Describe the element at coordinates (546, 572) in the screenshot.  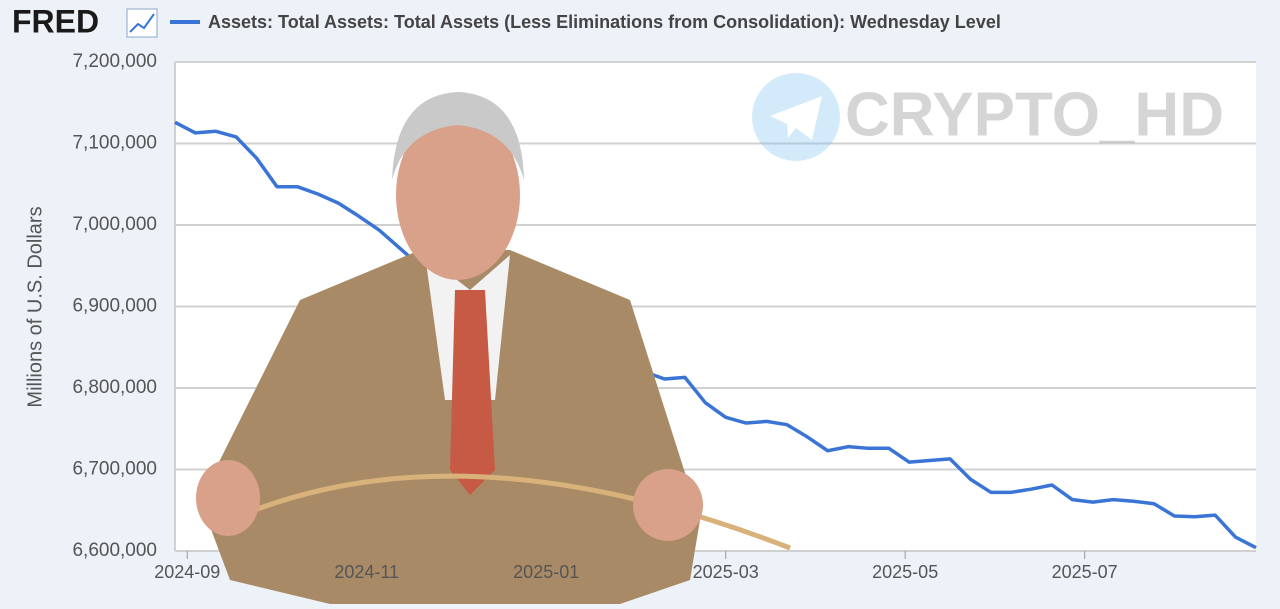
I see `x-tick-label: 2025-01` at that location.